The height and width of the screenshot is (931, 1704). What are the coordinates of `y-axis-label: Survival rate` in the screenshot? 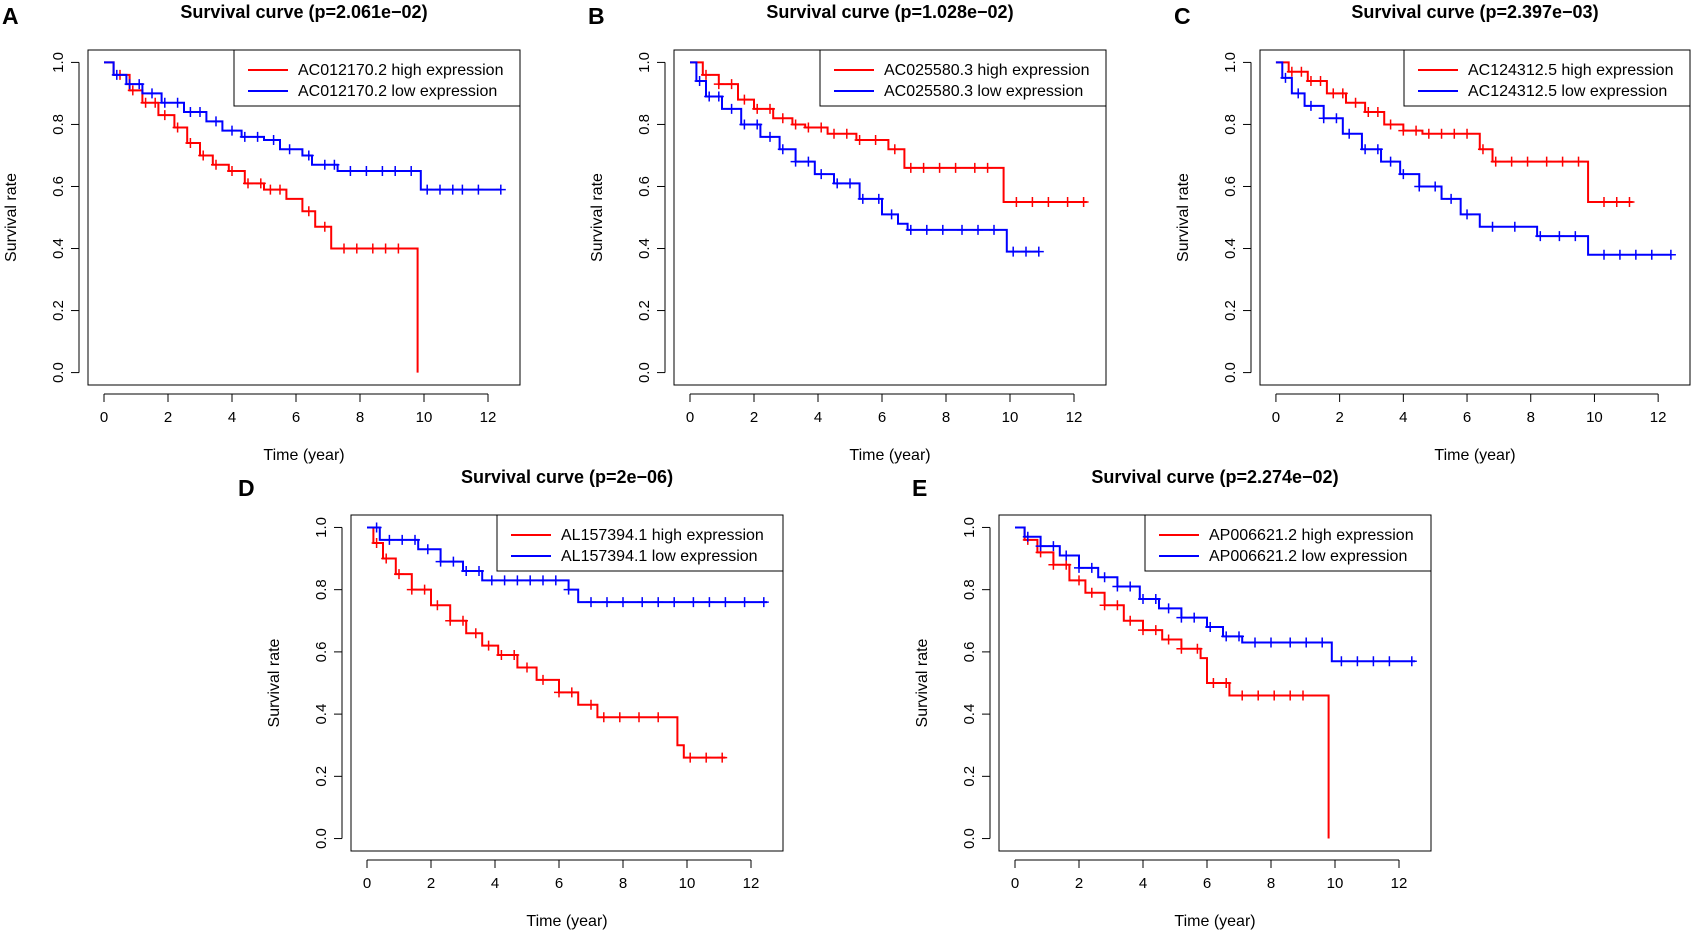 It's located at (597, 217).